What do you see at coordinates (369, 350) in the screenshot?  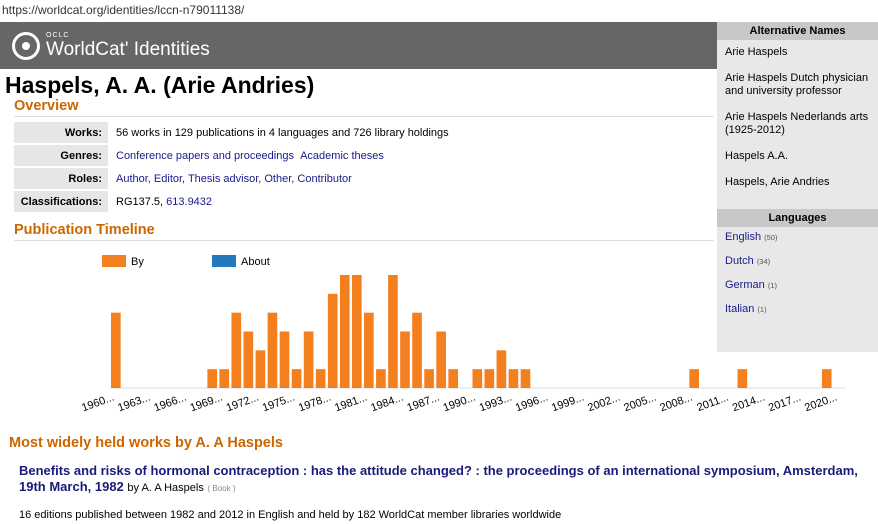 I see `bar-by-1981` at bounding box center [369, 350].